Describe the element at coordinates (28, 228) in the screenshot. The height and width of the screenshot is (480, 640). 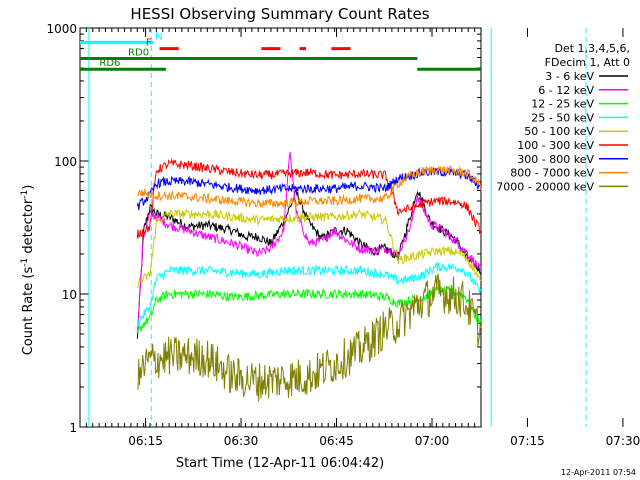
I see `y-axis-label-mid: detector` at that location.